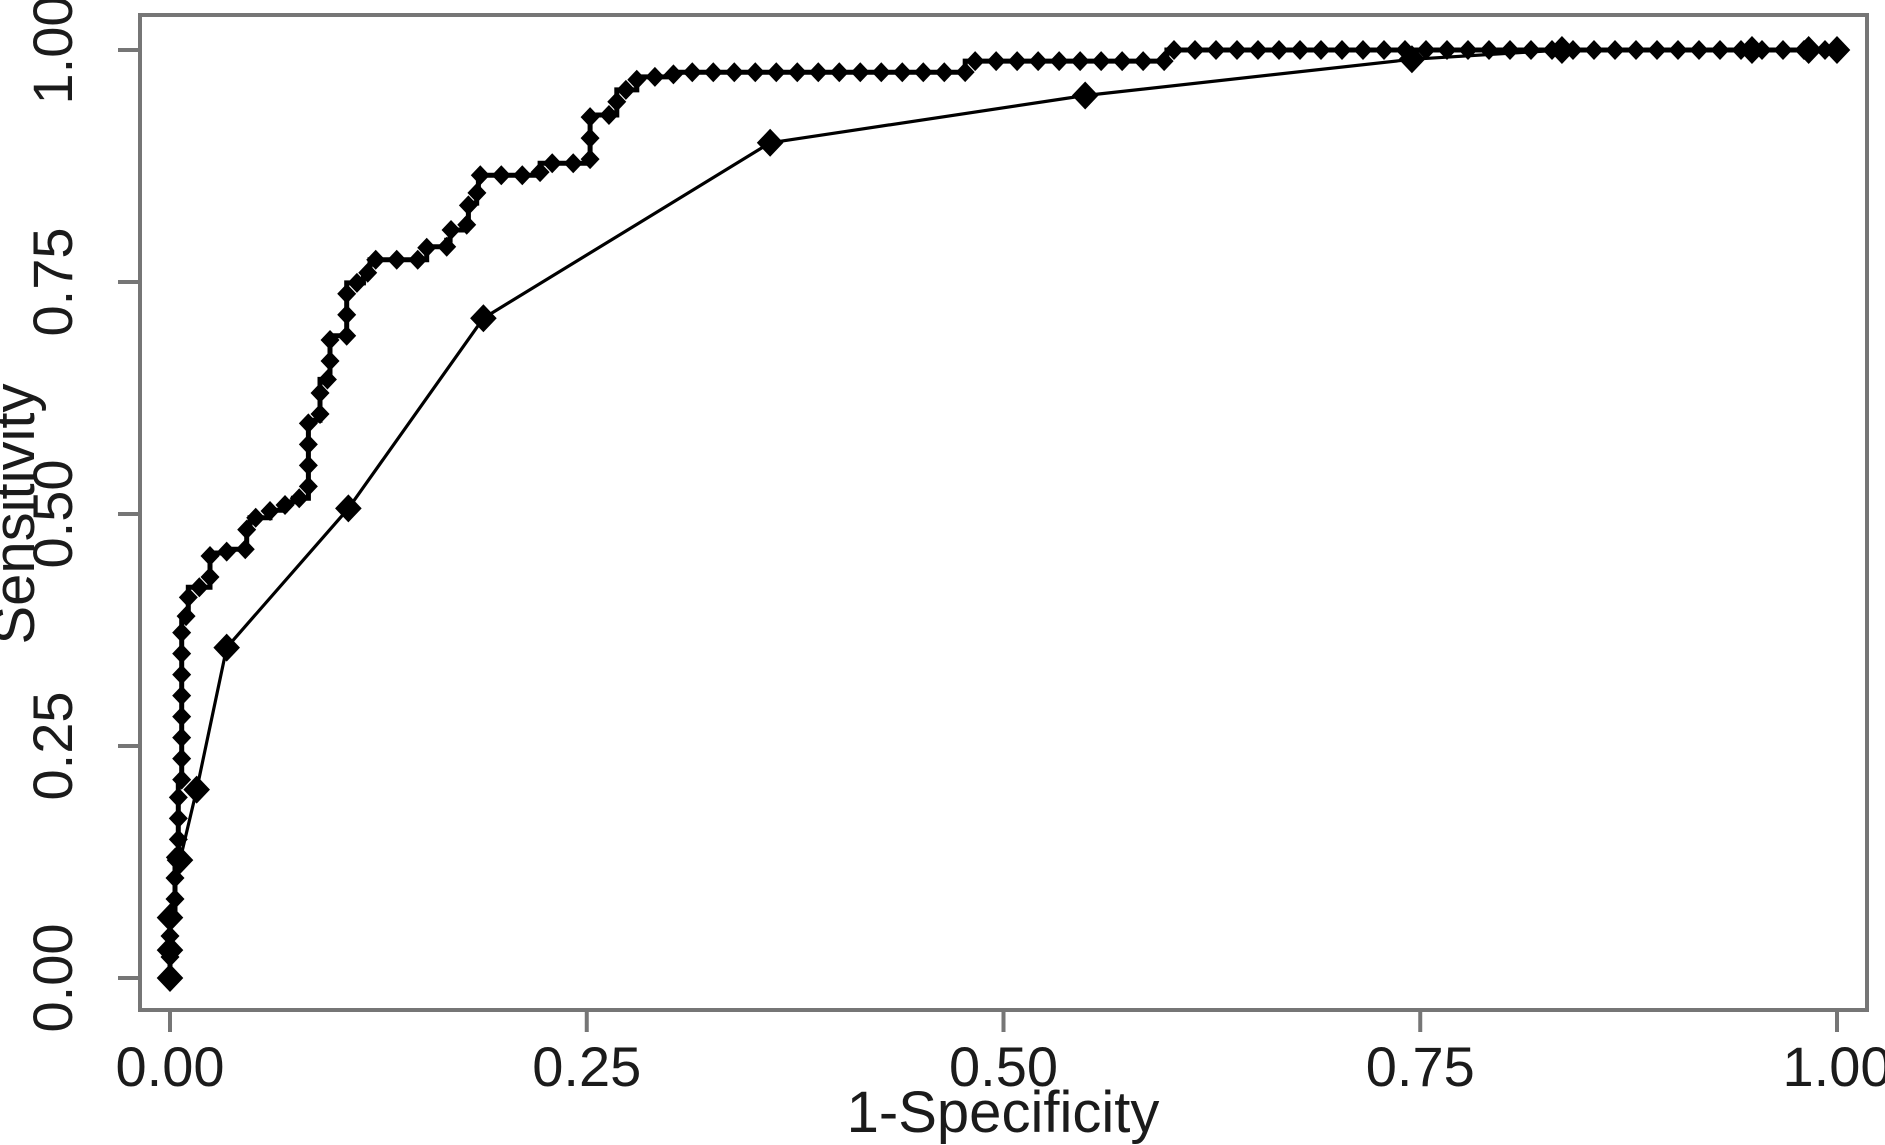  Describe the element at coordinates (52, 52) in the screenshot. I see `y-tick-label: 1.00` at that location.